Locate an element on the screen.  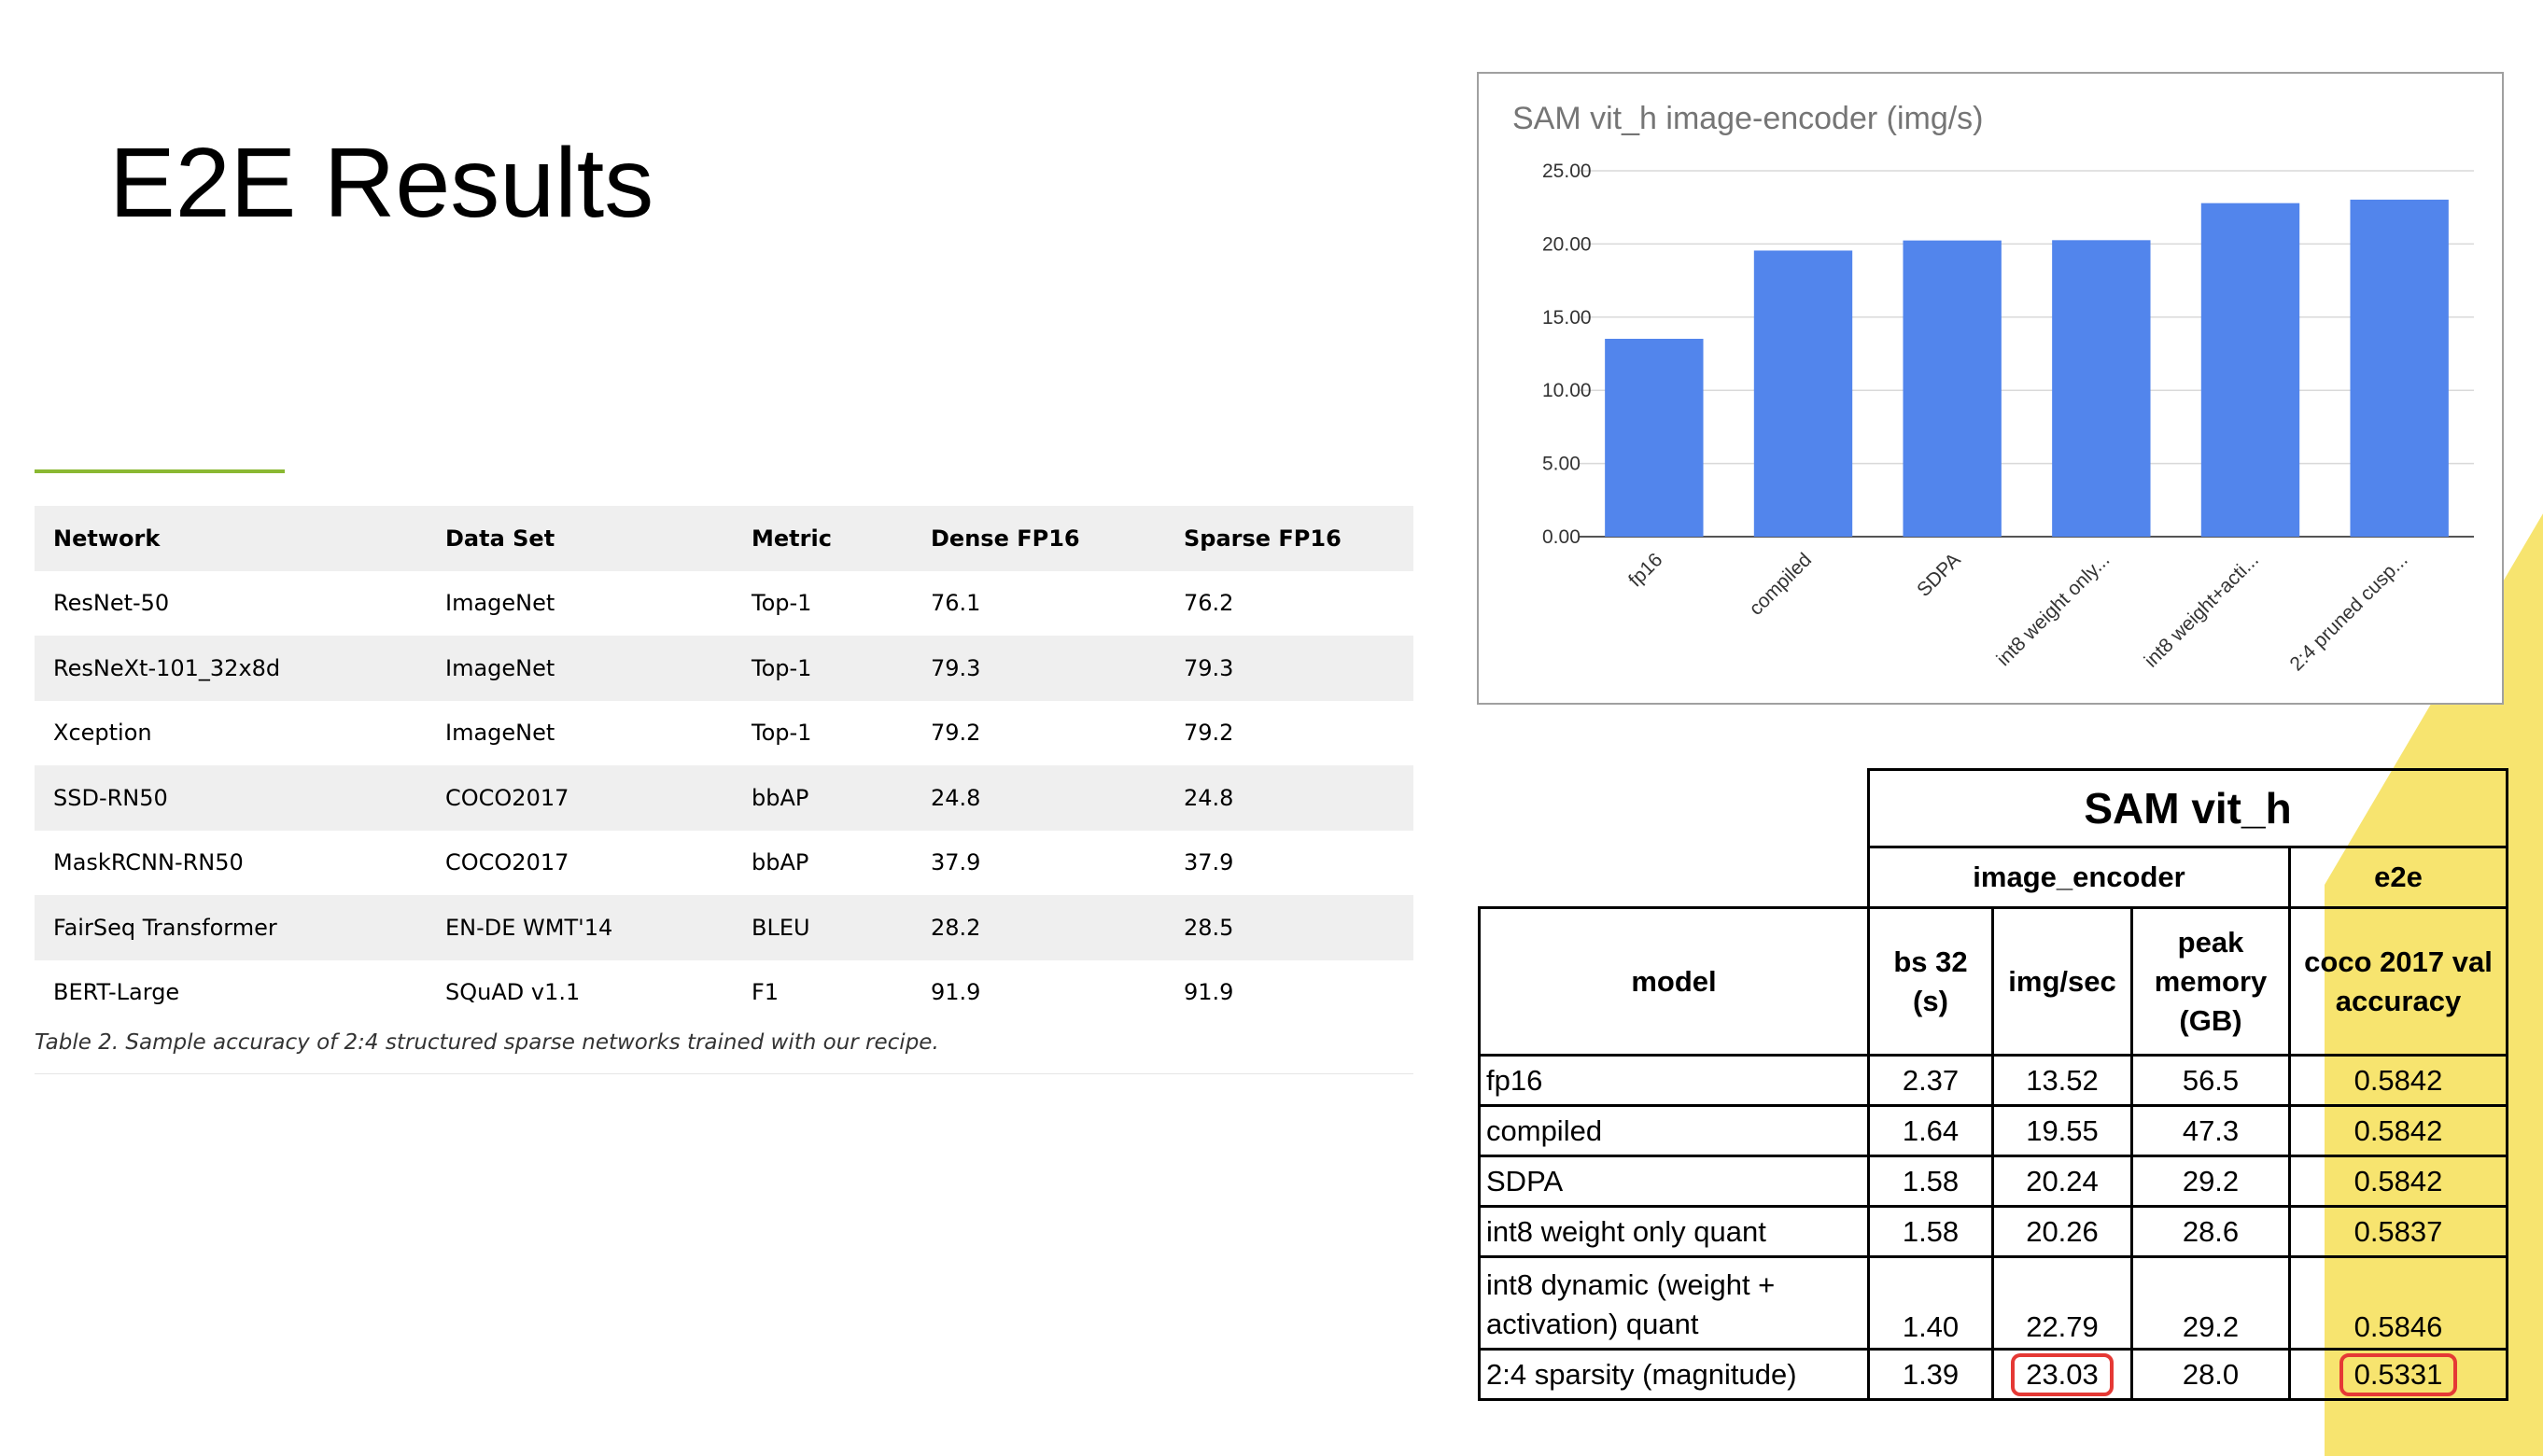
cell-dense-fp16: 28.2 is located at coordinates (1038, 927).